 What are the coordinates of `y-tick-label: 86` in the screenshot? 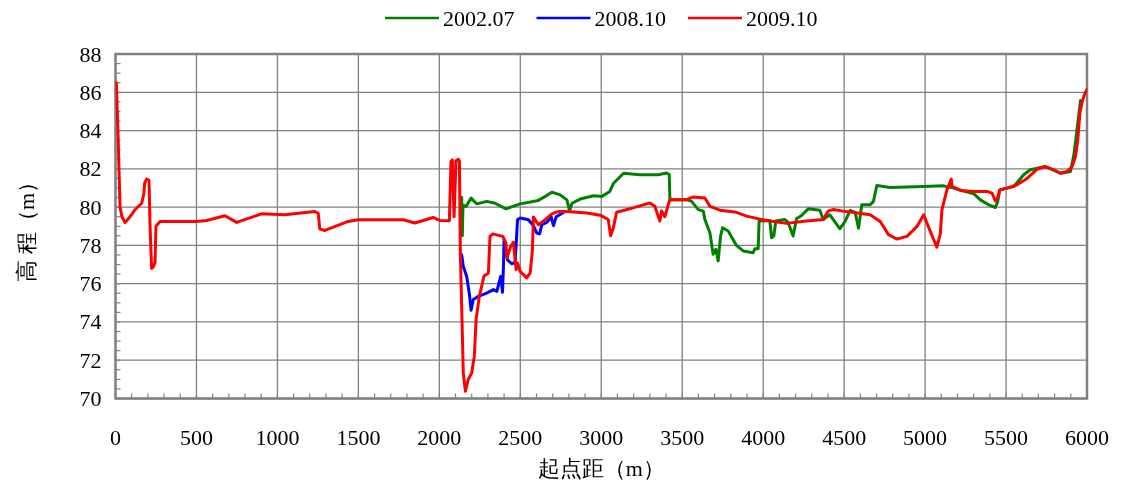 It's located at (90, 92).